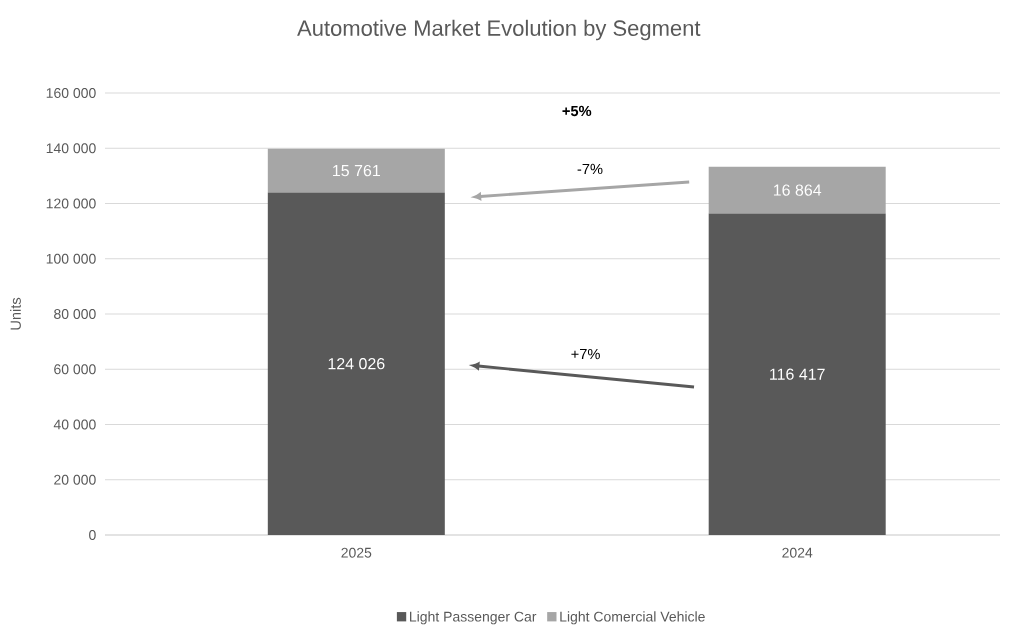  I want to click on data-label: 124 026, so click(356, 364).